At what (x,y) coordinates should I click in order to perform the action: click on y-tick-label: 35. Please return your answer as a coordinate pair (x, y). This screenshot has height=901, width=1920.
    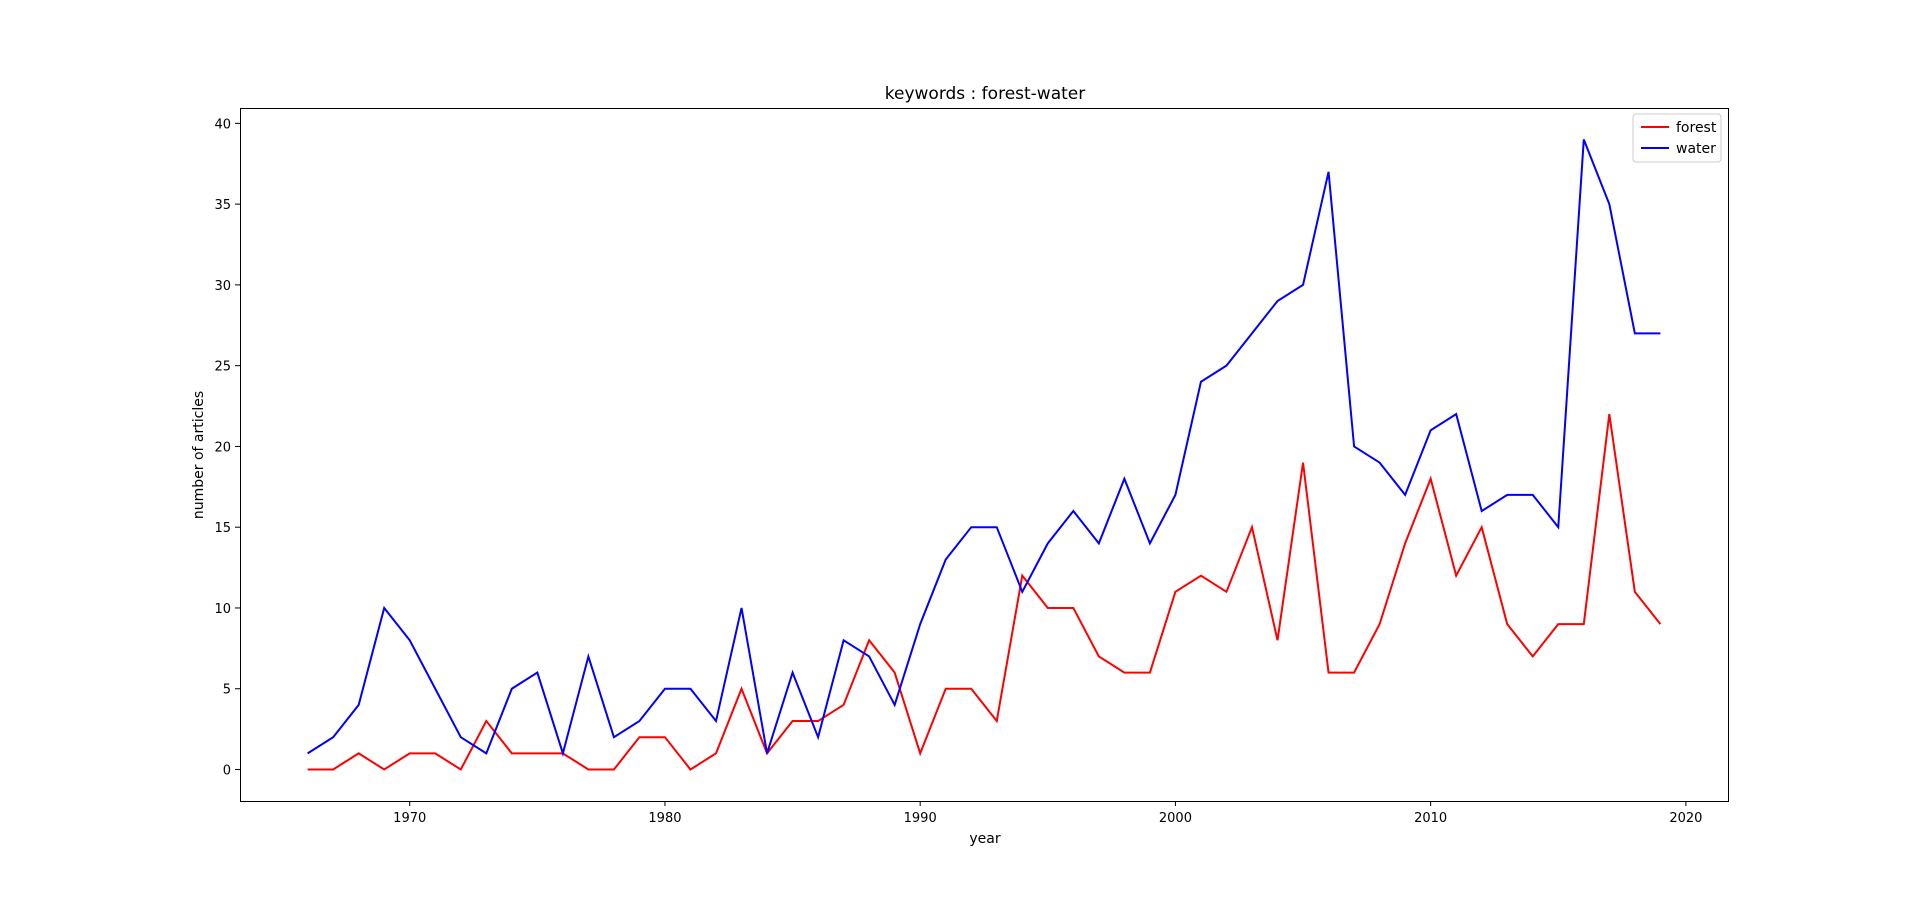
    Looking at the image, I should click on (222, 205).